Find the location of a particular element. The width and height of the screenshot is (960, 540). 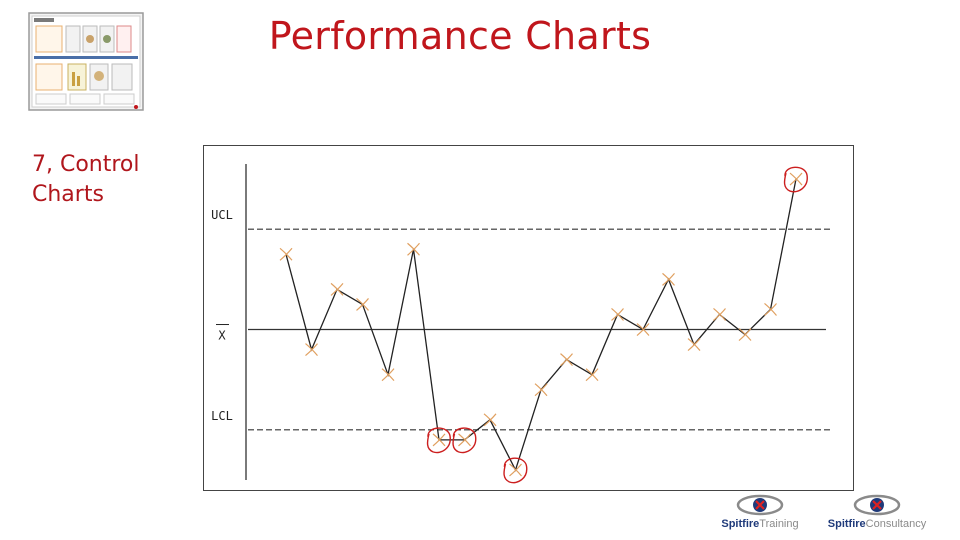

reference-label-x-bar: X is located at coordinates (222, 336).